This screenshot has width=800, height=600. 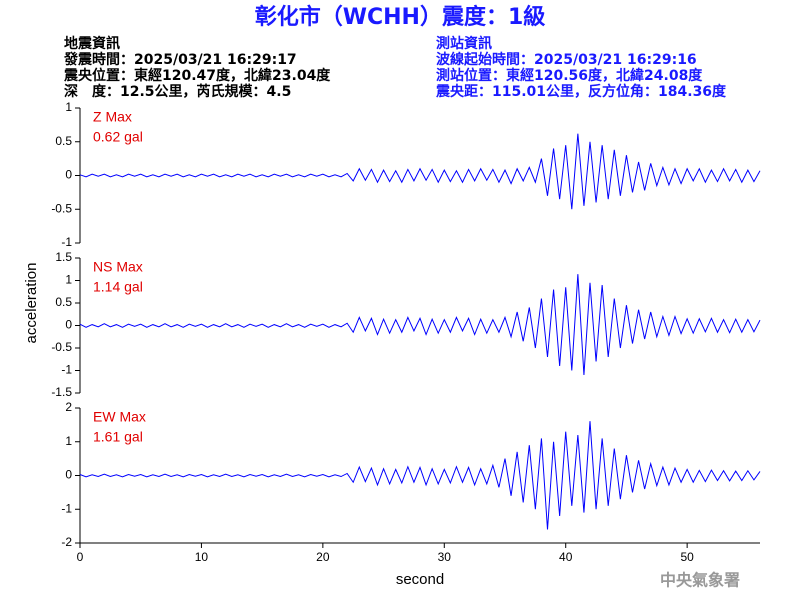 What do you see at coordinates (118, 287) in the screenshot?
I see `max-value: 1.14 gal` at bounding box center [118, 287].